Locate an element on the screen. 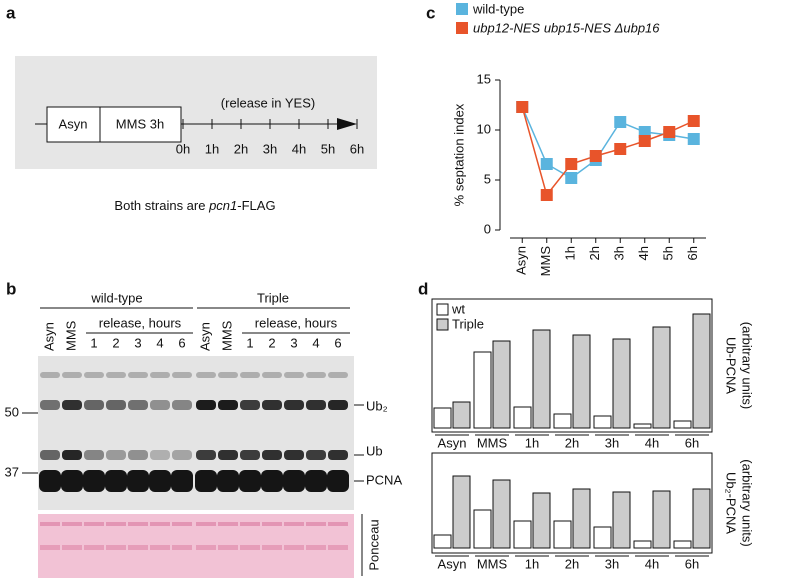  y-tick-label: 5 is located at coordinates (487, 178).